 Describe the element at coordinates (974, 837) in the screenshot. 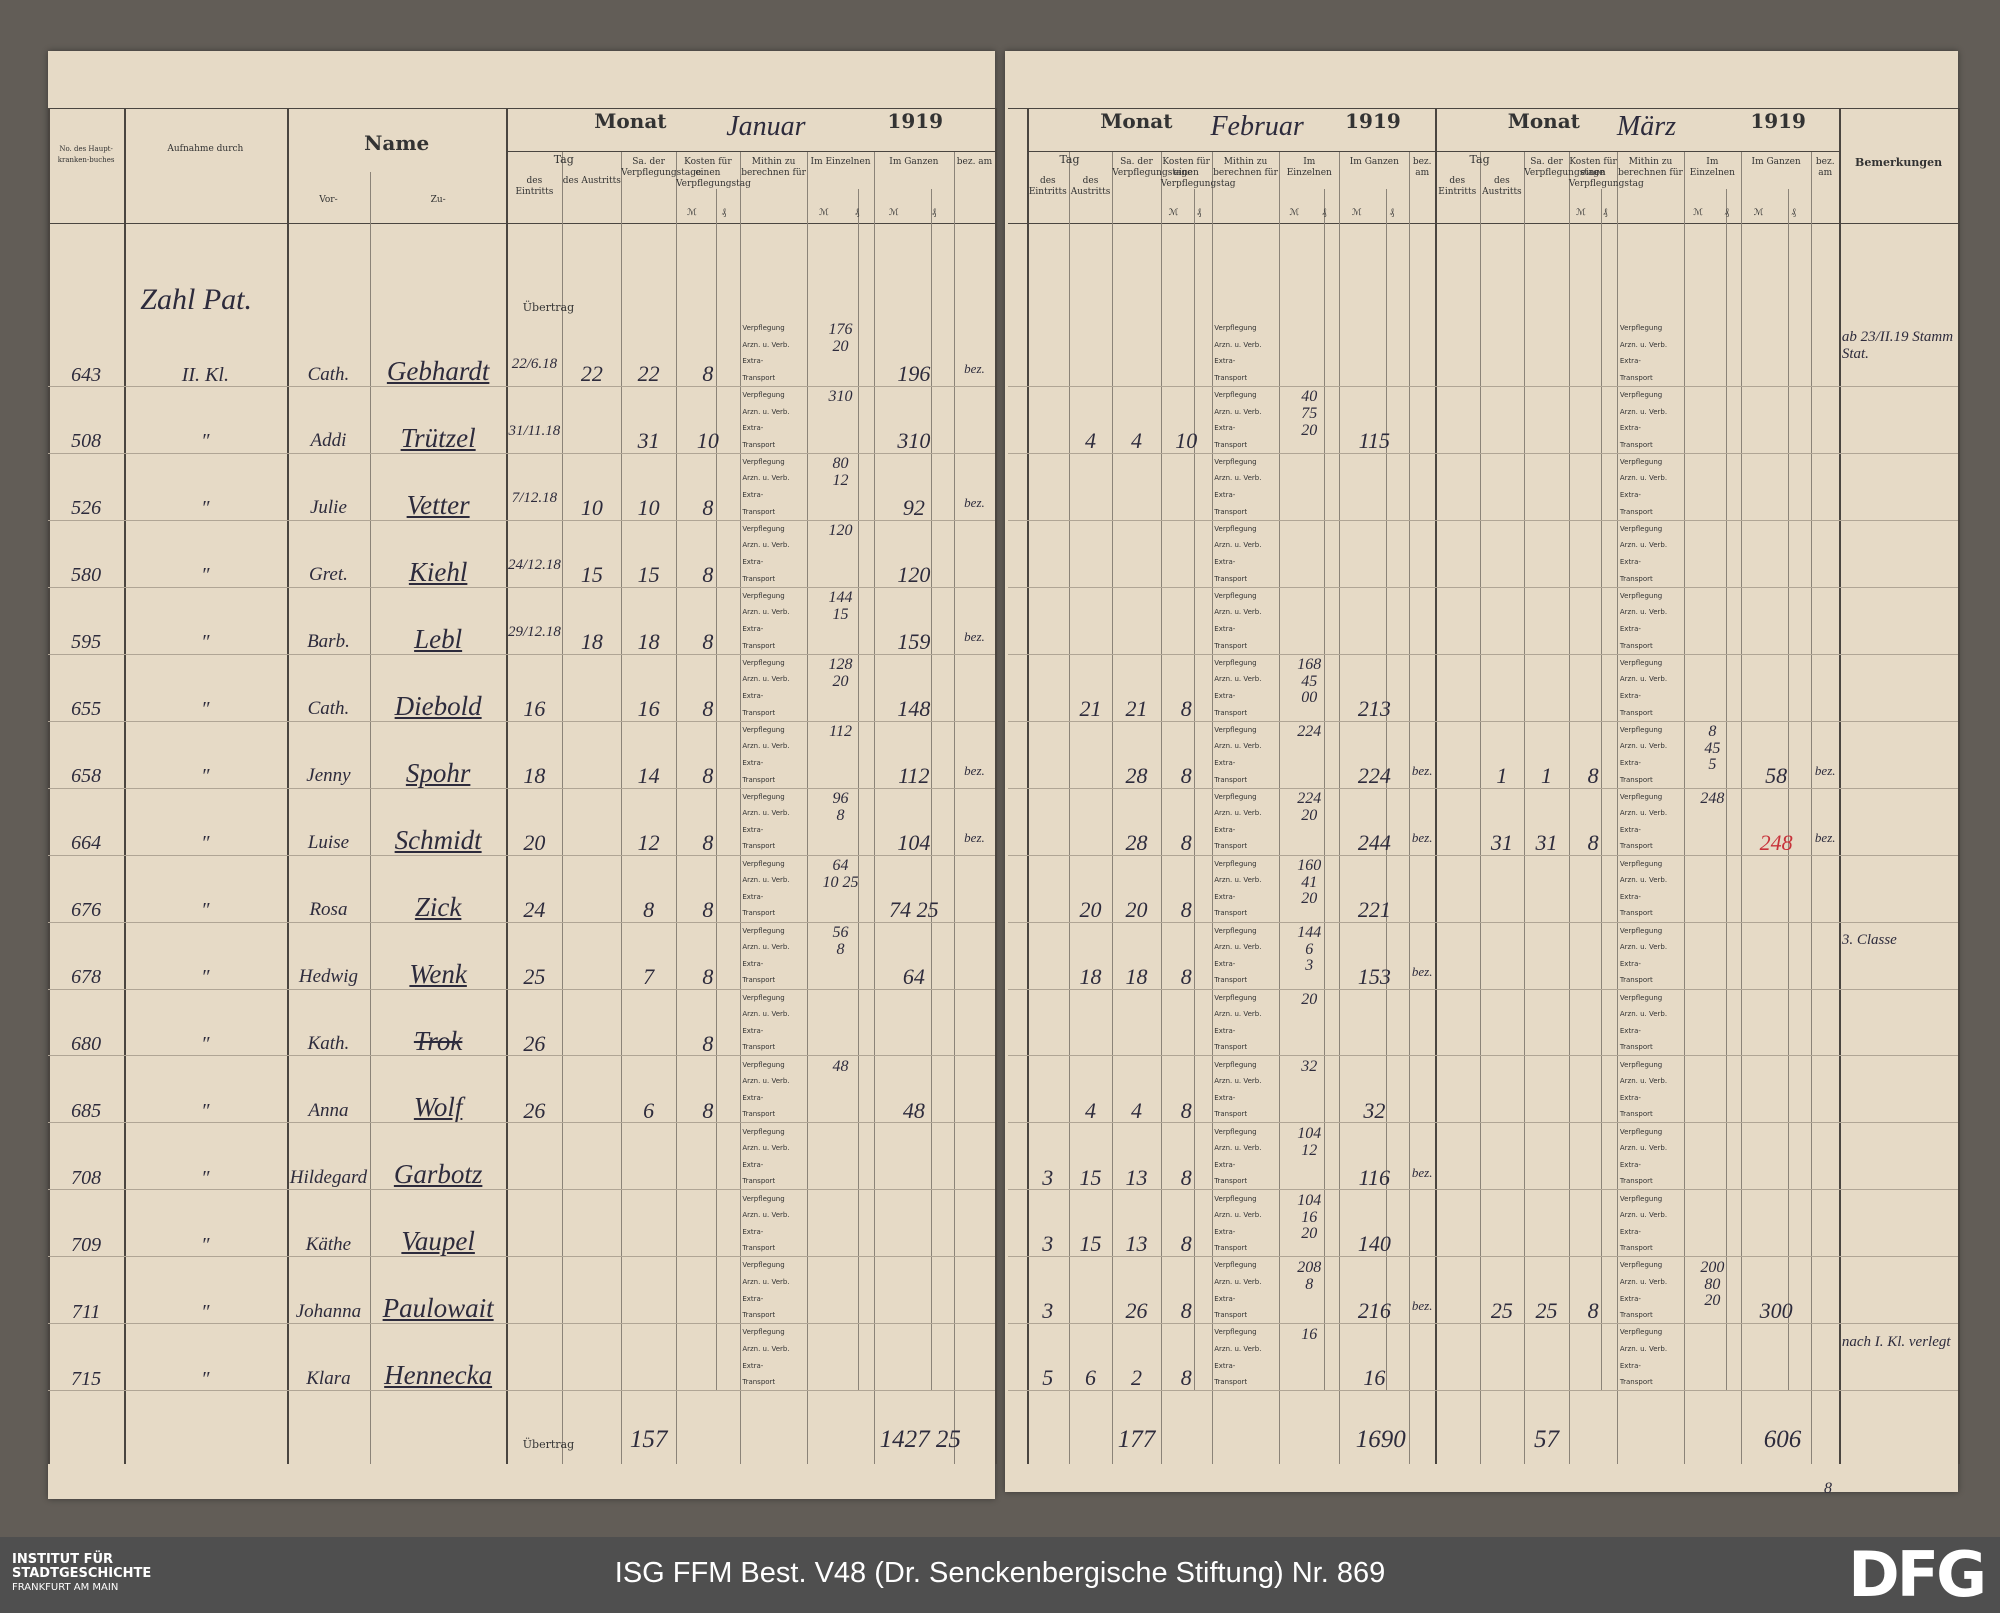

I see `cell-bez: bez.` at that location.